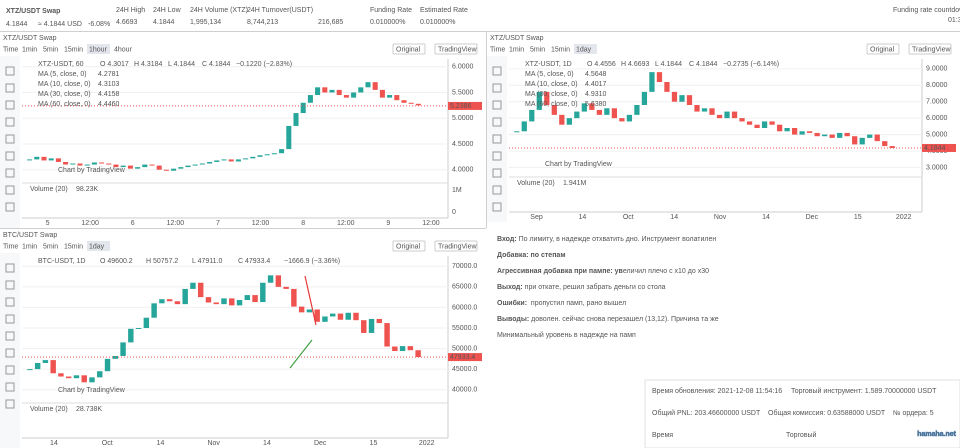  Describe the element at coordinates (388, 223) in the screenshot. I see `x-tick-label: 9` at that location.